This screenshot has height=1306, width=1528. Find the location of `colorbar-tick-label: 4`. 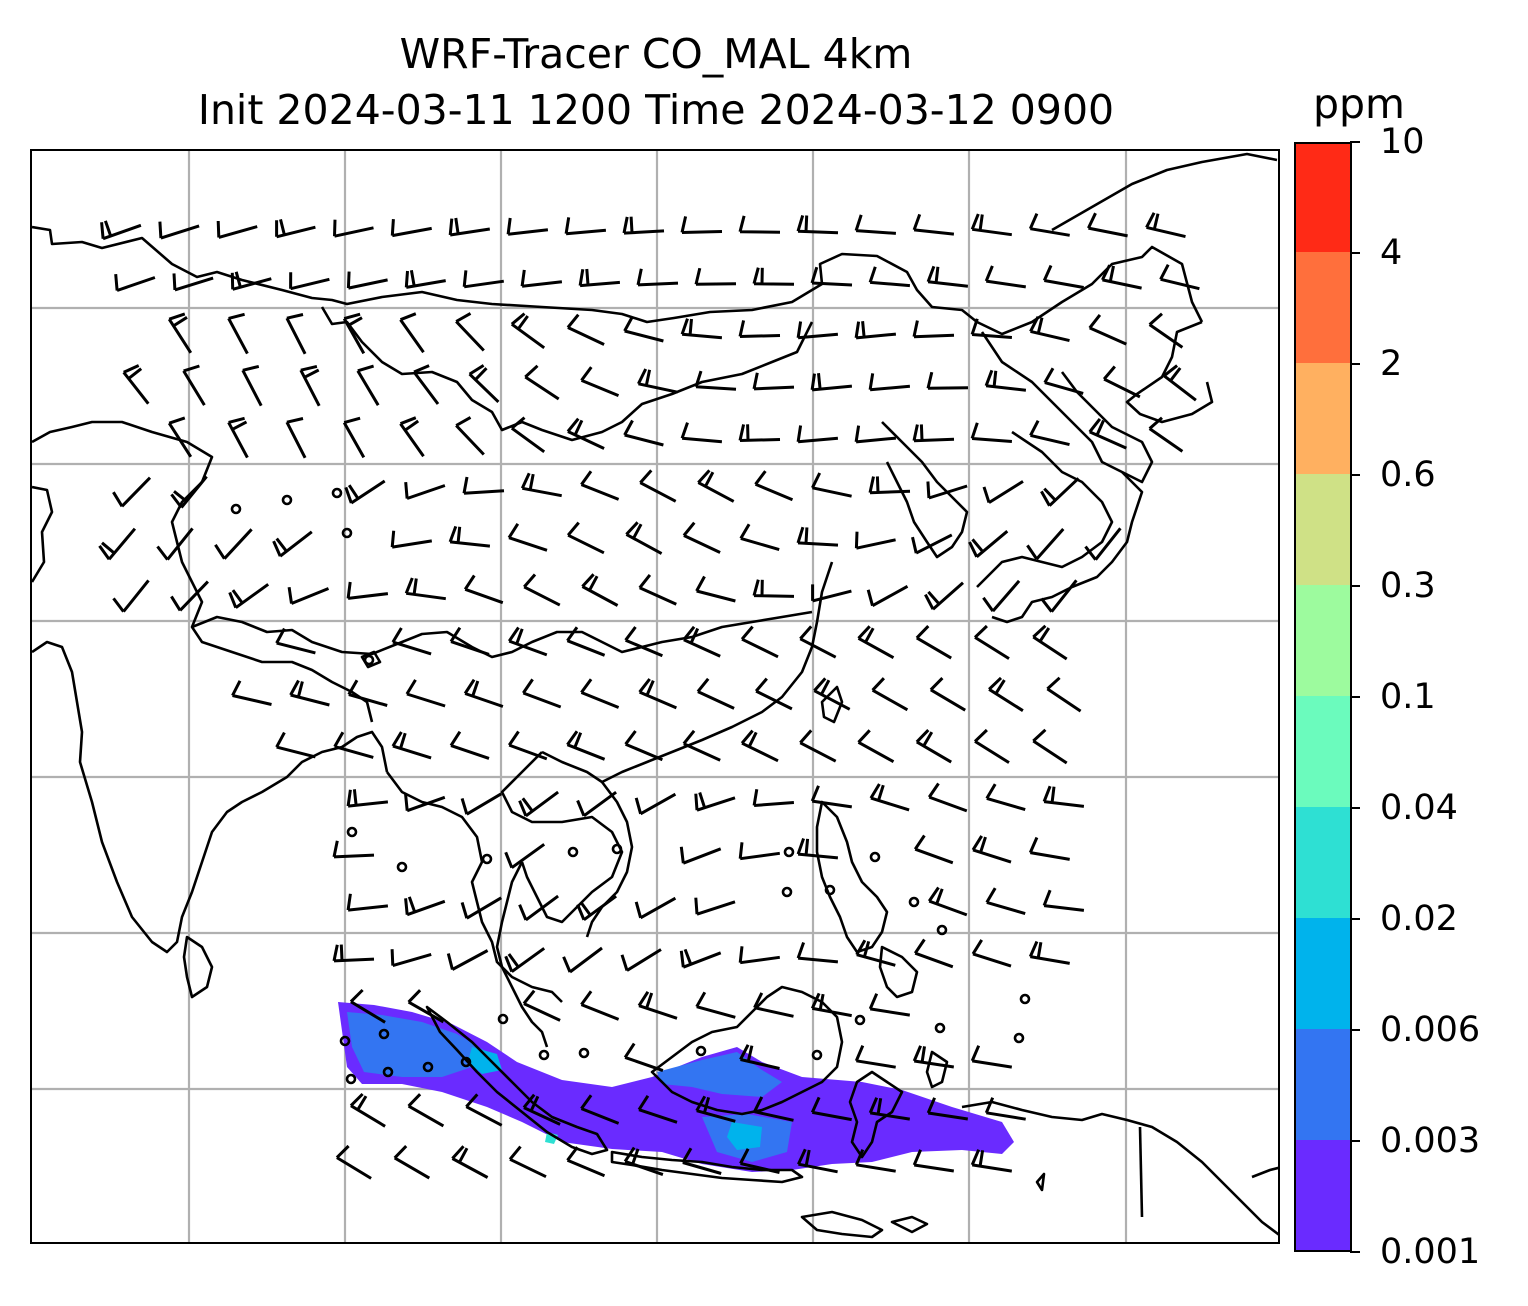

colorbar-tick-label: 4 is located at coordinates (1391, 253).